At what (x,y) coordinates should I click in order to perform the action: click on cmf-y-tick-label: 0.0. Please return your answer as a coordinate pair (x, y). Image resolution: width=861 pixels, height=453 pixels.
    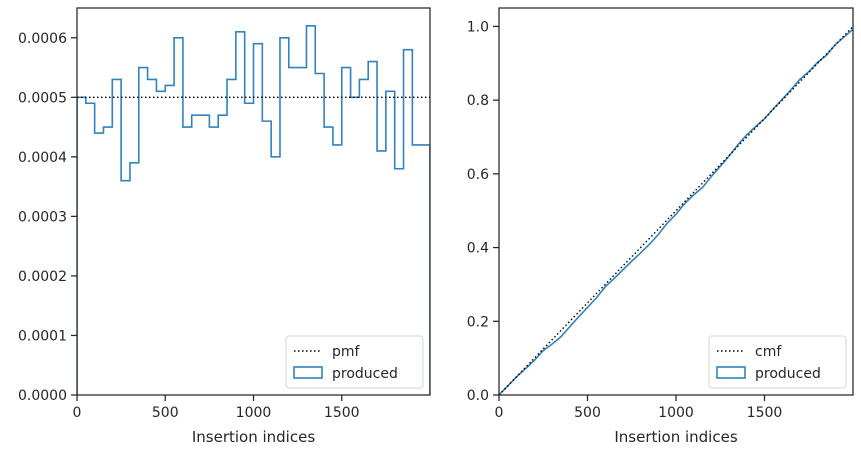
    Looking at the image, I should click on (478, 396).